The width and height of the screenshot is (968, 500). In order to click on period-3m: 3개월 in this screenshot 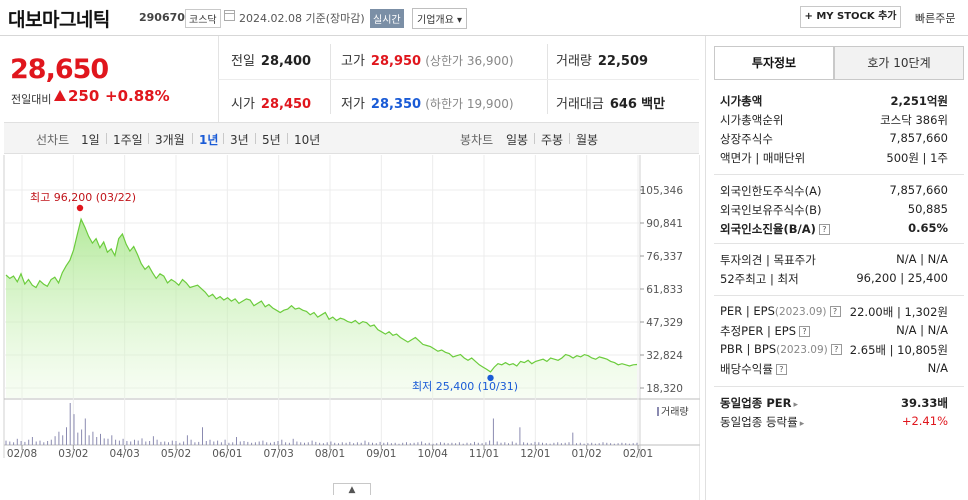, I will do `click(170, 140)`.